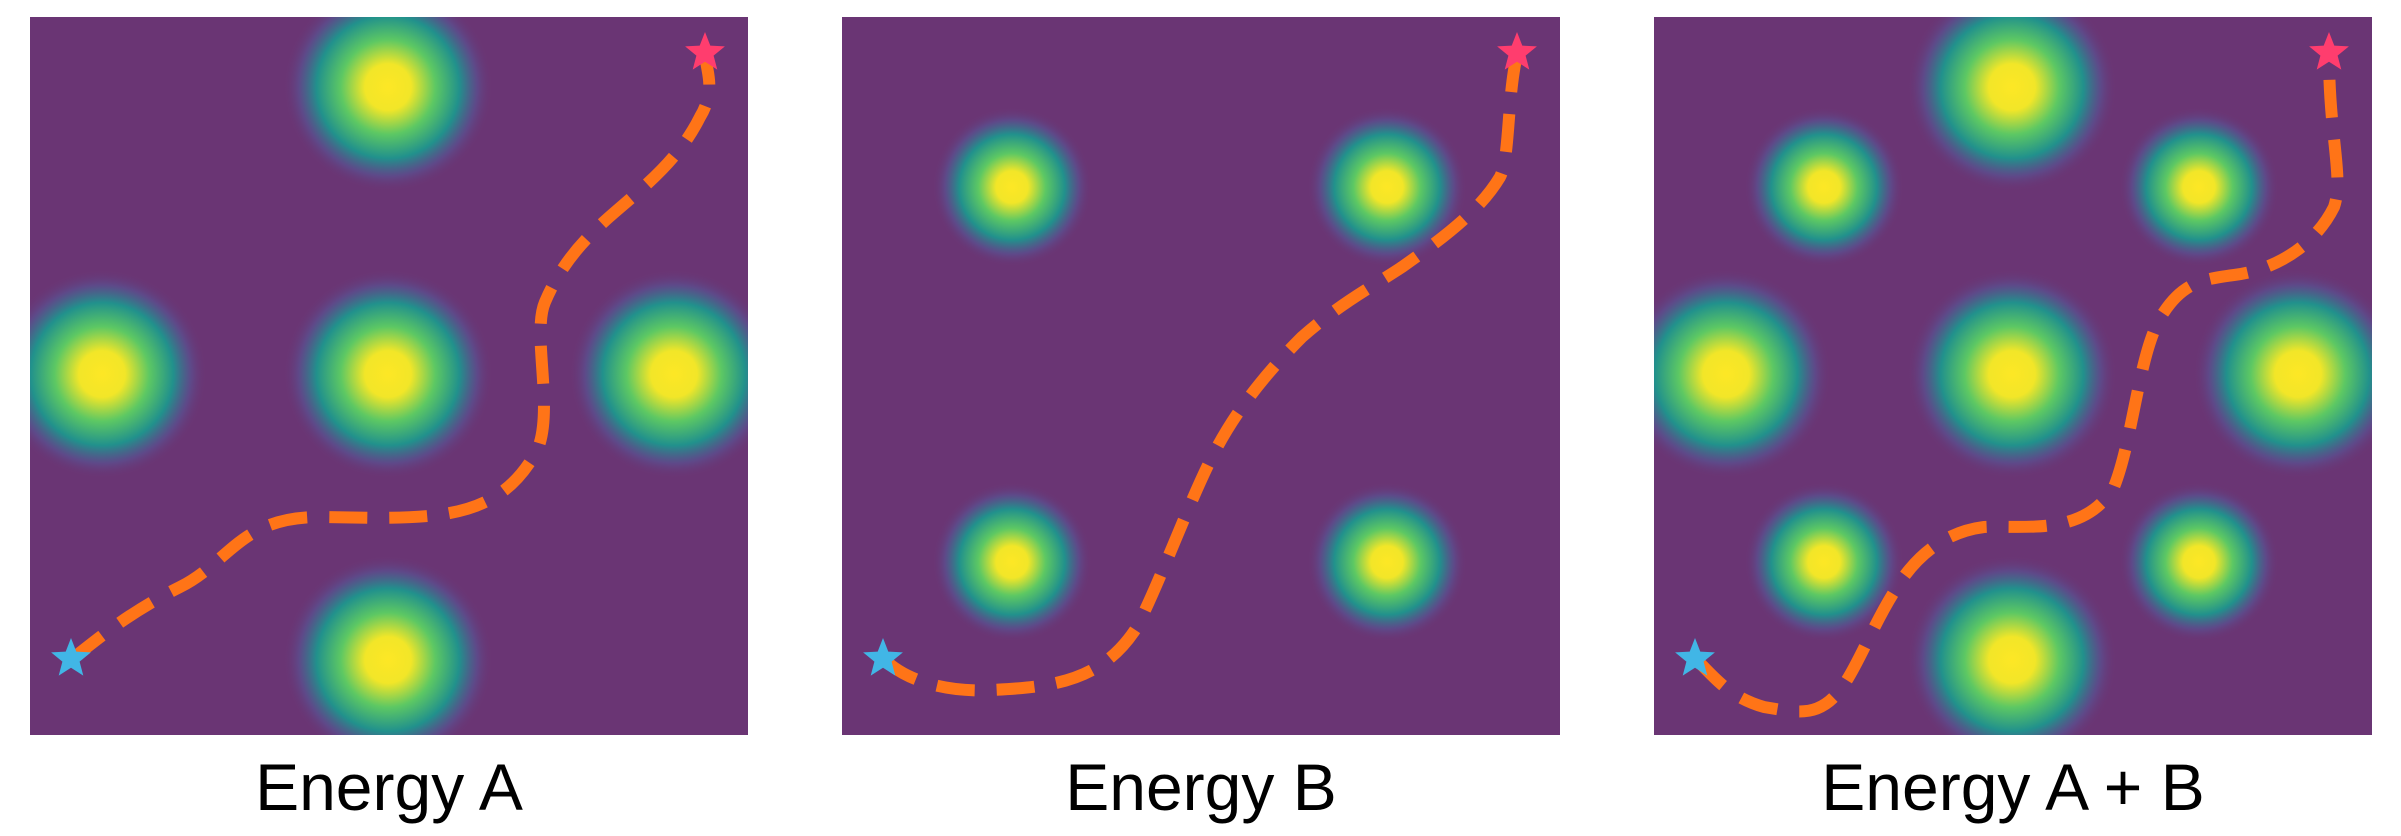 Image resolution: width=2401 pixels, height=836 pixels. What do you see at coordinates (389, 787) in the screenshot?
I see `energy-a-caption: Energy A` at bounding box center [389, 787].